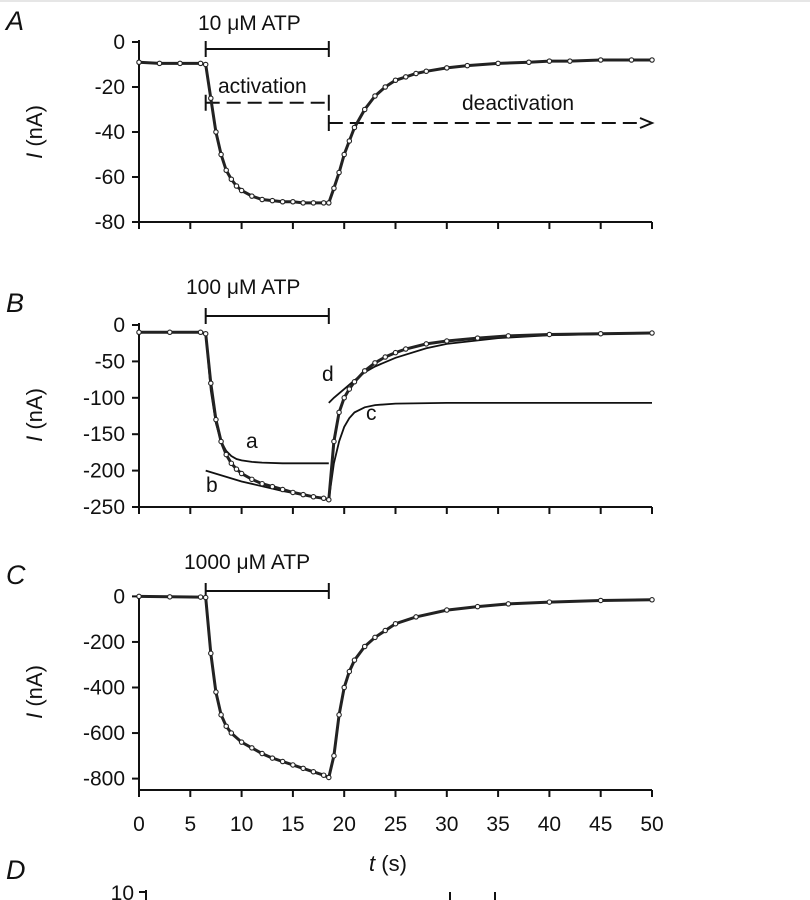  Describe the element at coordinates (16, 870) in the screenshot. I see `panel-d-letter: D` at that location.